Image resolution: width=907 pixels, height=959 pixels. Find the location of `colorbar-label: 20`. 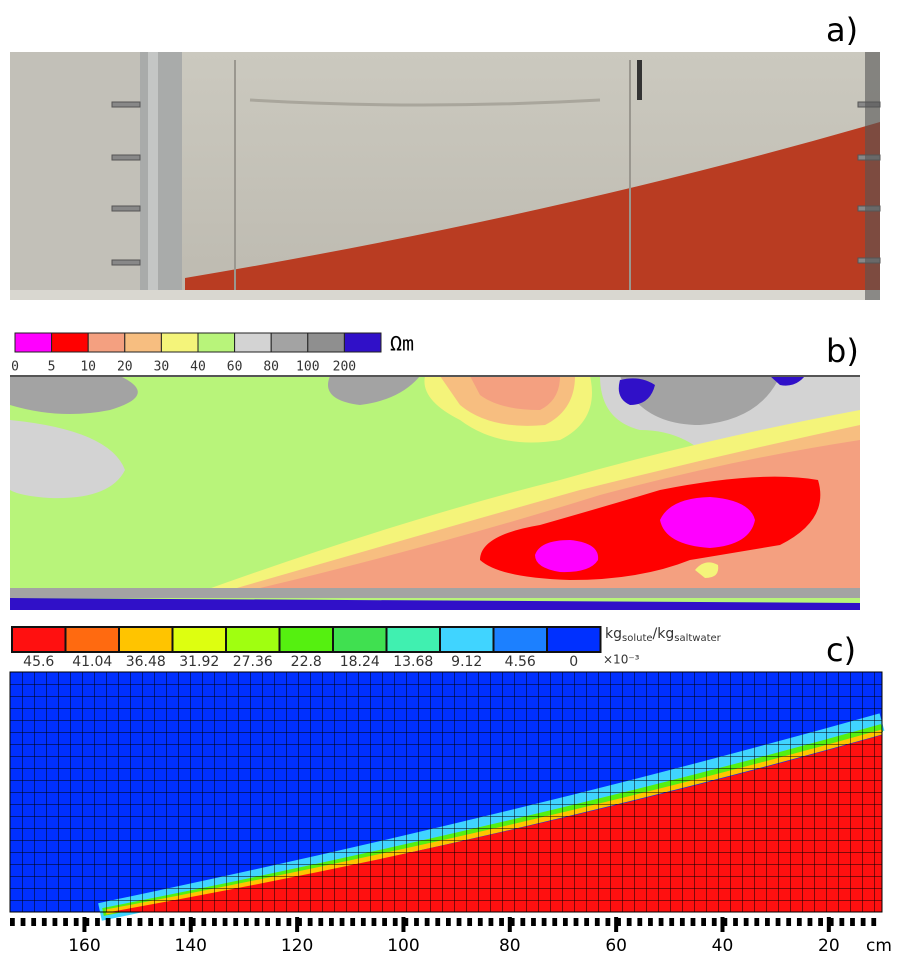

colorbar-label: 20 is located at coordinates (125, 367).